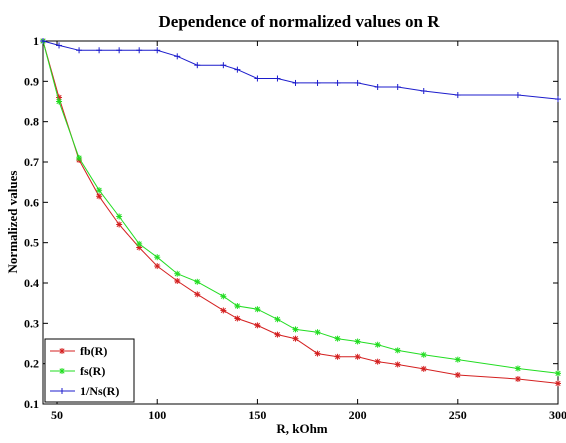 The image size is (566, 443). I want to click on y-tick-label: 0.7, so click(31, 162).